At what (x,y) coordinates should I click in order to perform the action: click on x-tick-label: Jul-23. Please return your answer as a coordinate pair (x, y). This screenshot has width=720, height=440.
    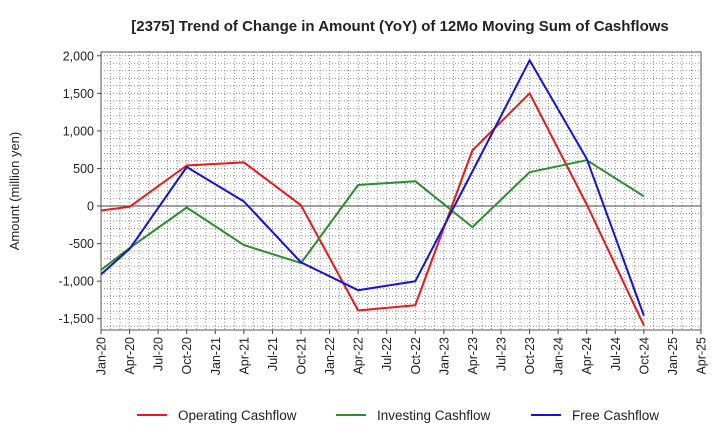
    Looking at the image, I should click on (502, 354).